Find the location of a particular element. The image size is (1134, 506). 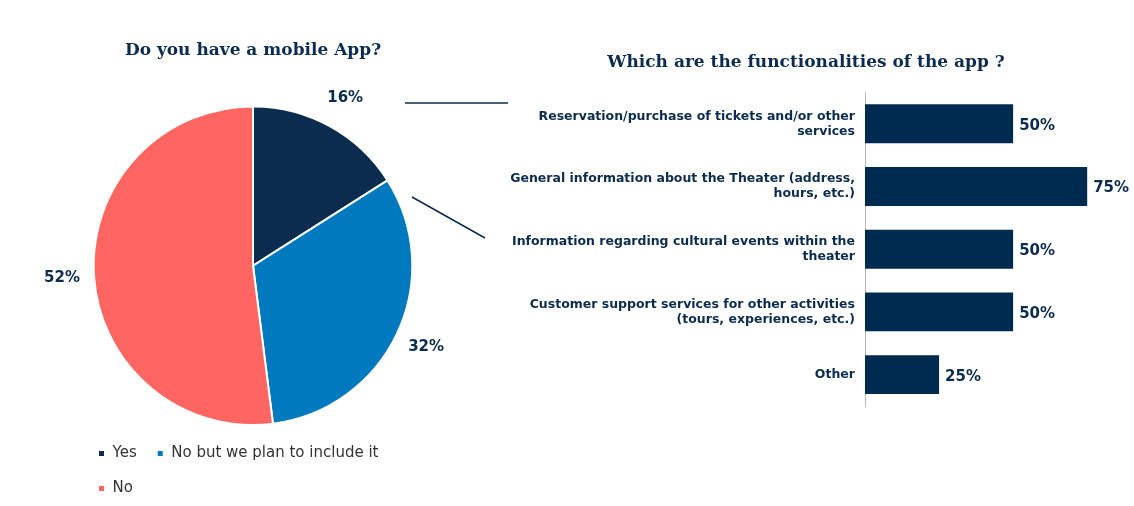

y-tick-label: General information about the Theater (address, hours, etc.) is located at coordinates (682, 185).